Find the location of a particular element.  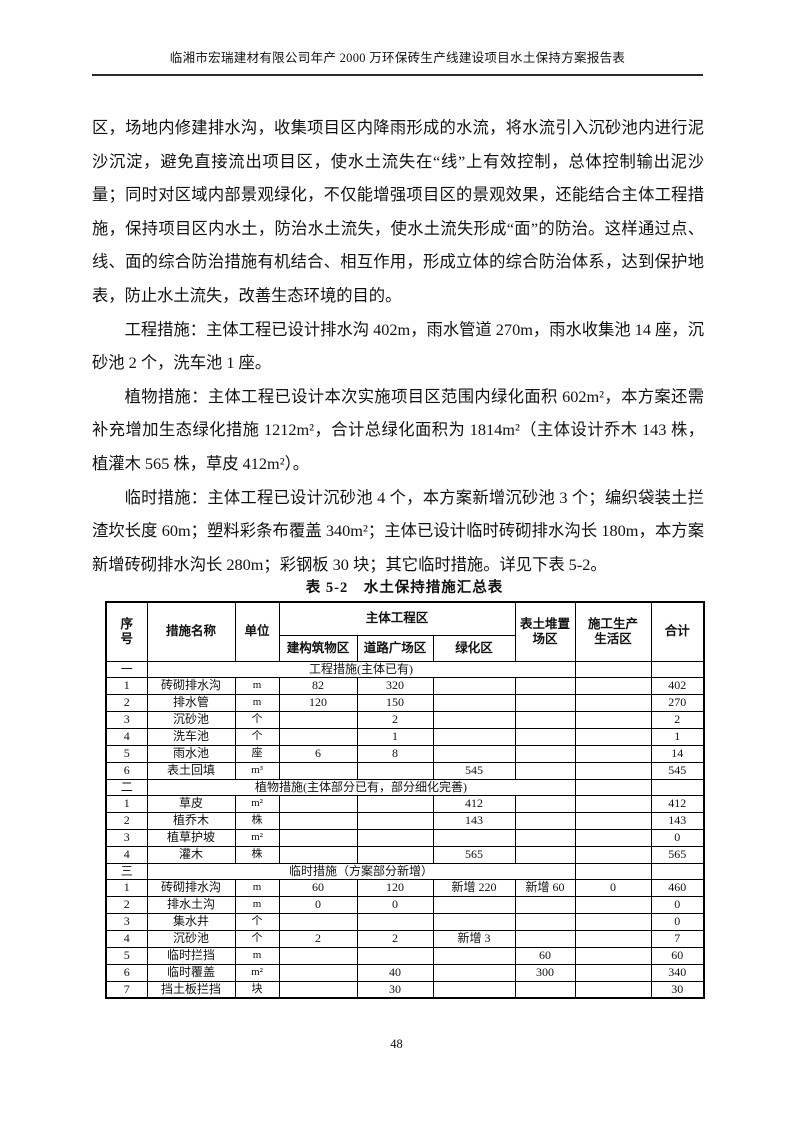

table-row: 4 洗车池个 1 1 is located at coordinates (405, 736).